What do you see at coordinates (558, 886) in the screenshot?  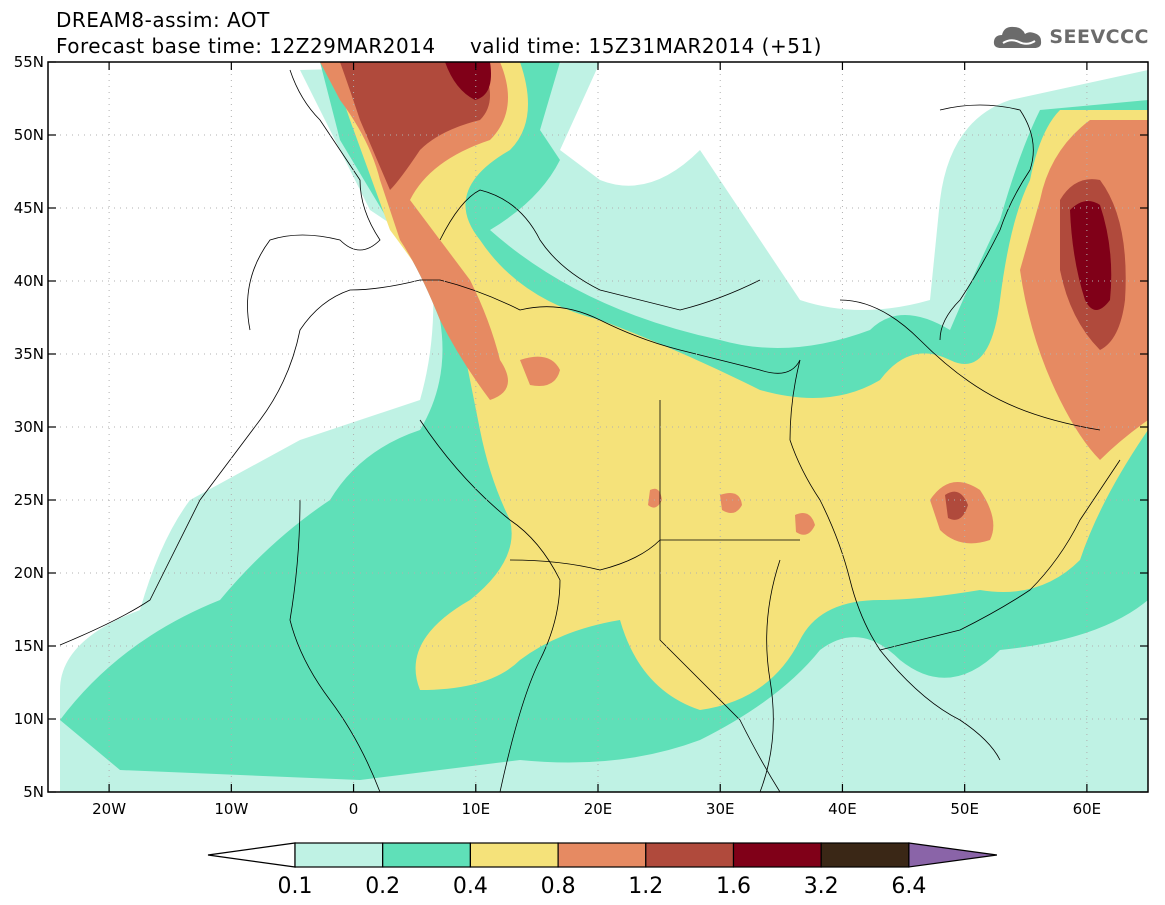 I see `colorbar-label: 0.8` at bounding box center [558, 886].